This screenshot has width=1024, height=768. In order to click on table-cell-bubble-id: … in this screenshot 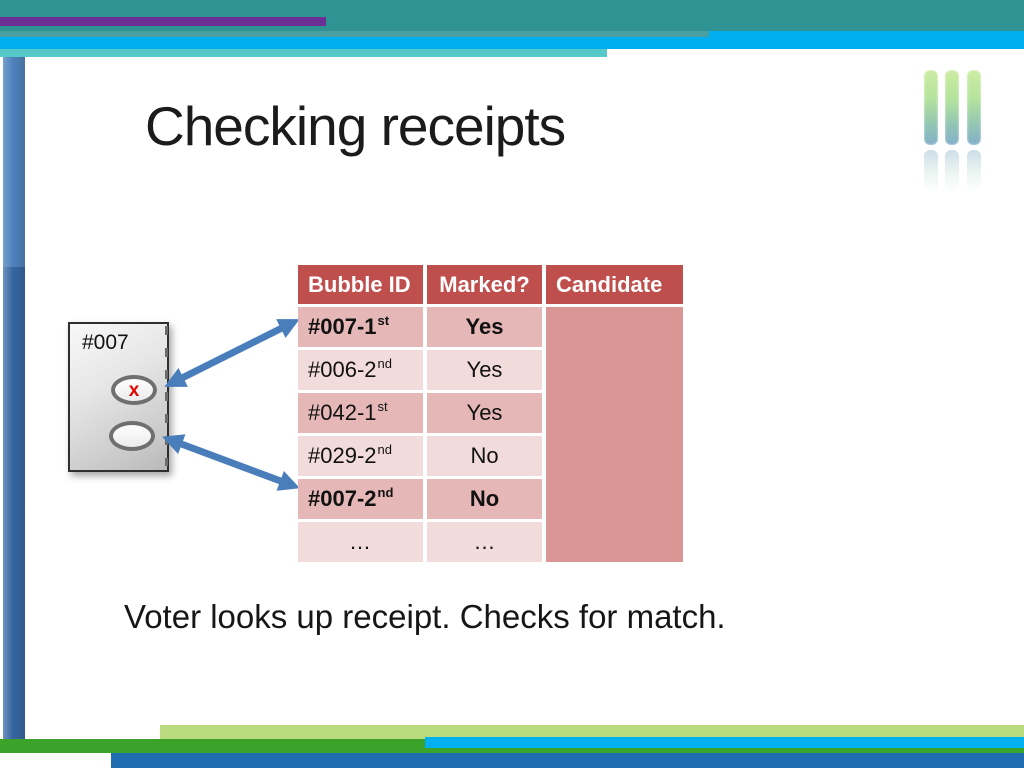, I will do `click(360, 542)`.